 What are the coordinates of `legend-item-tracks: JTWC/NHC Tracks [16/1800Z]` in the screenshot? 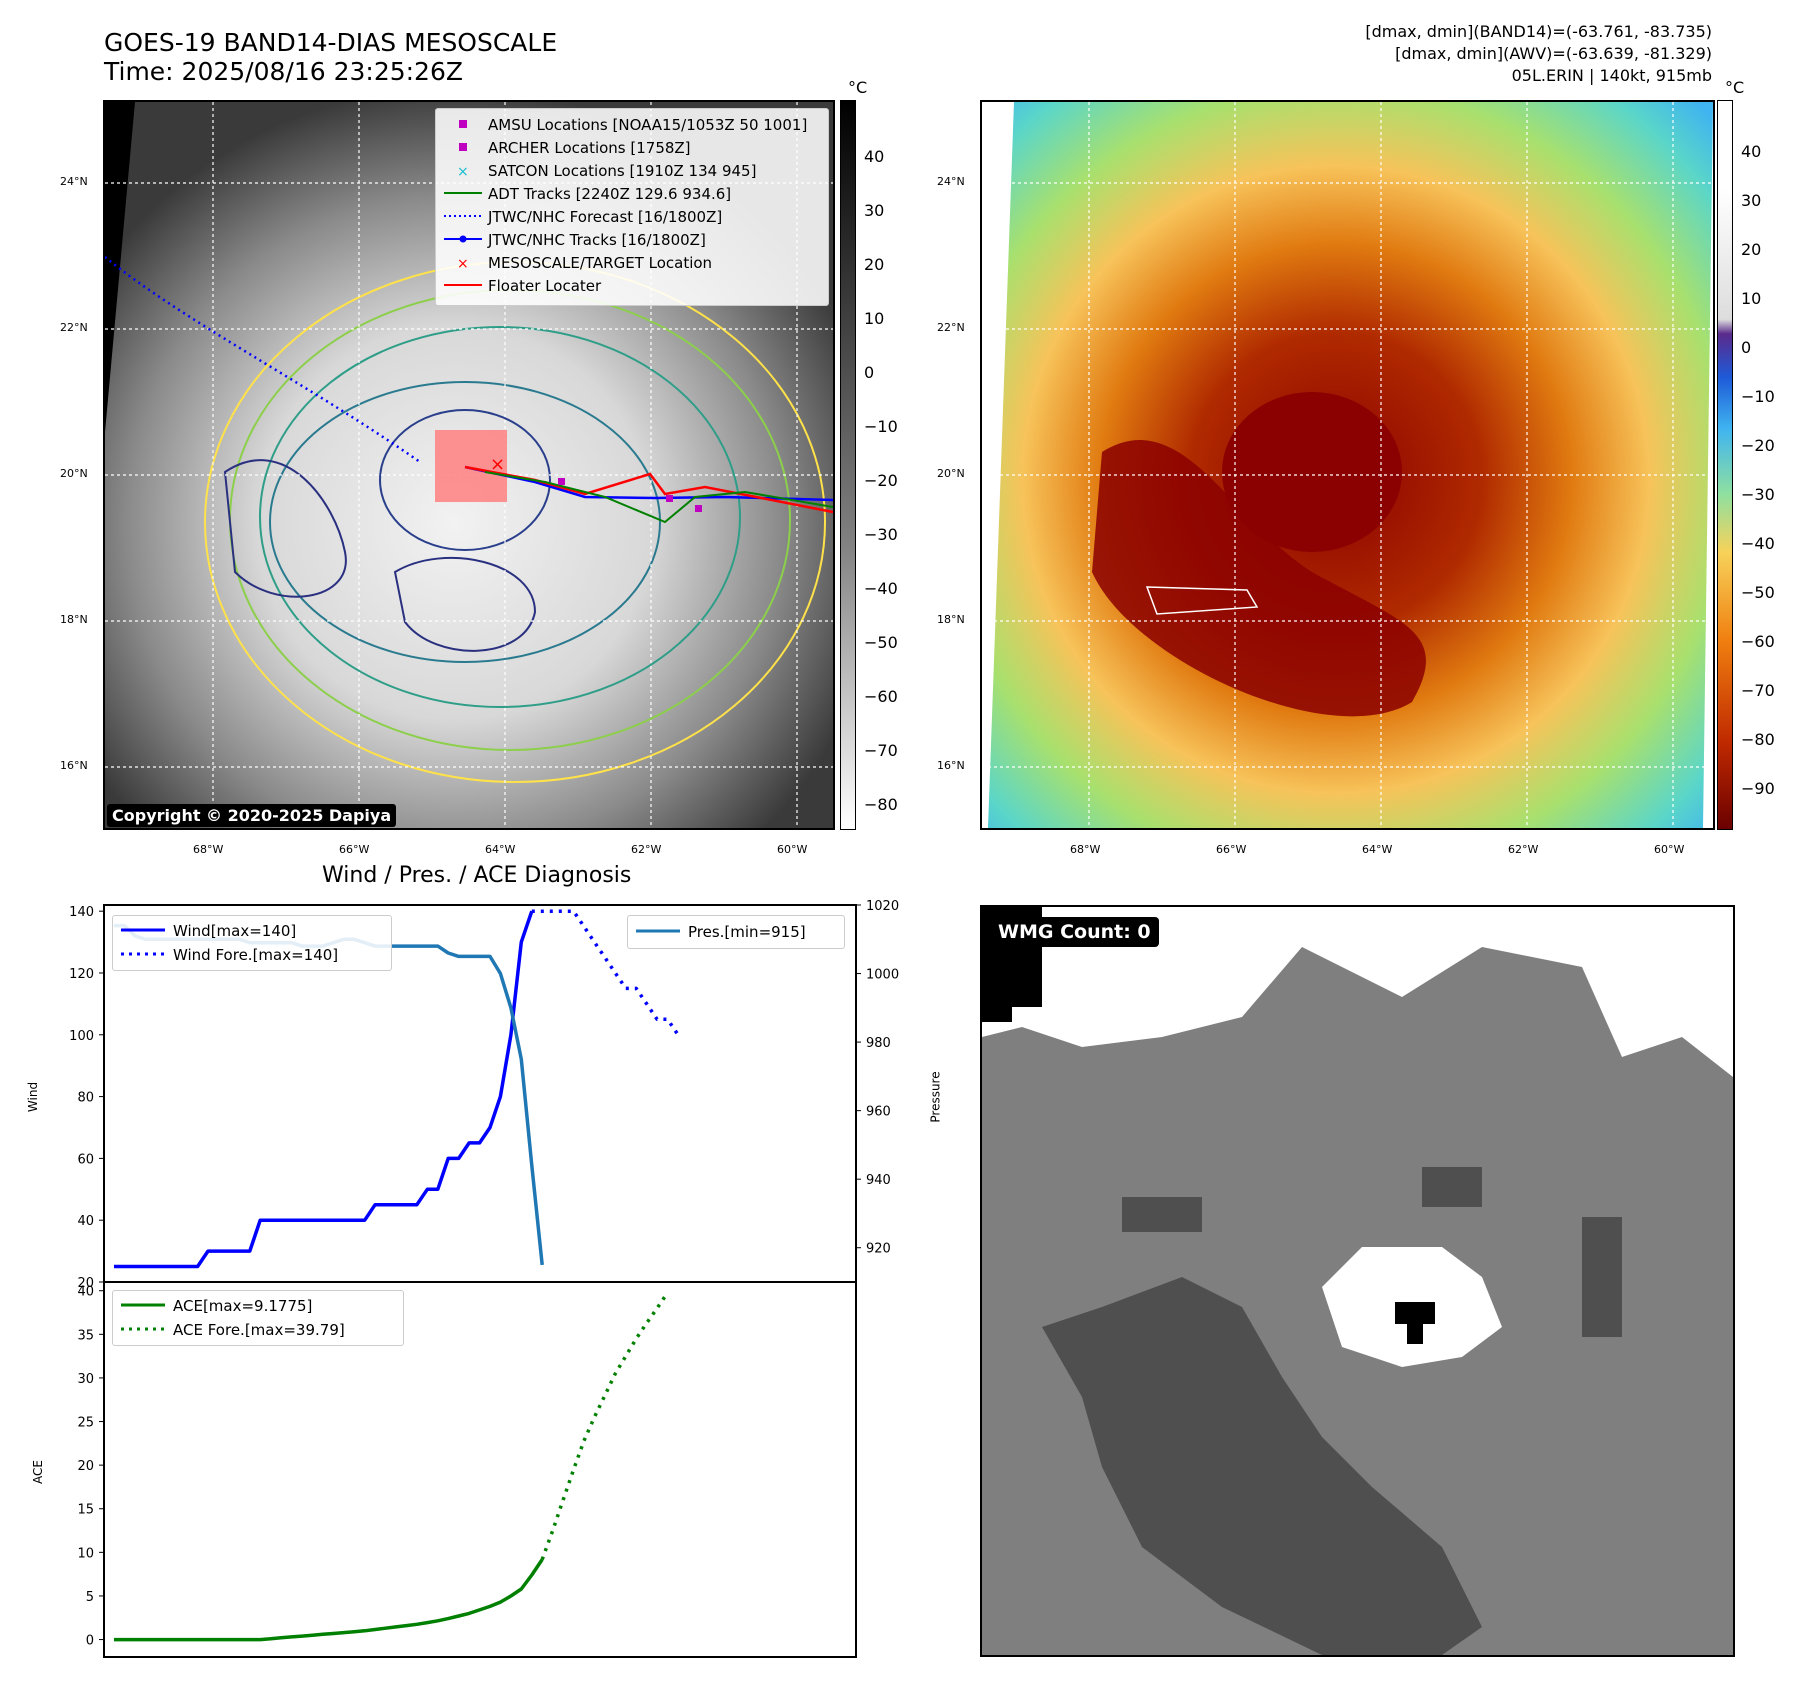 It's located at (632, 239).